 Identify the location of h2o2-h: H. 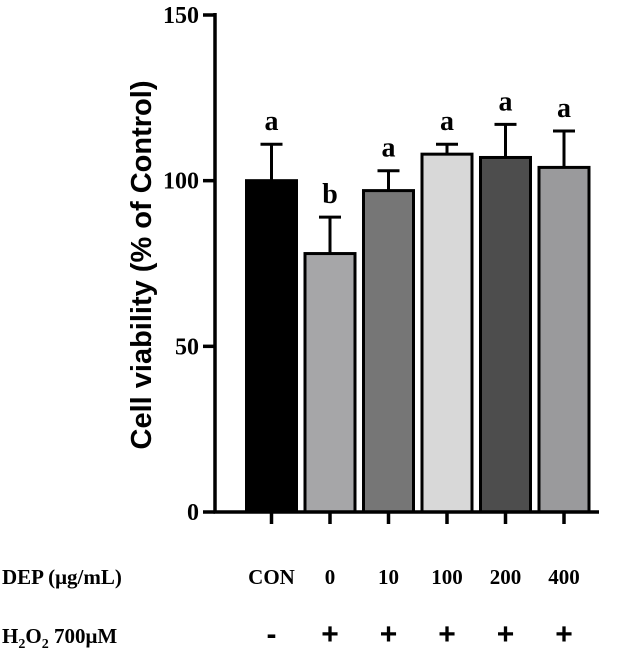
(10, 636).